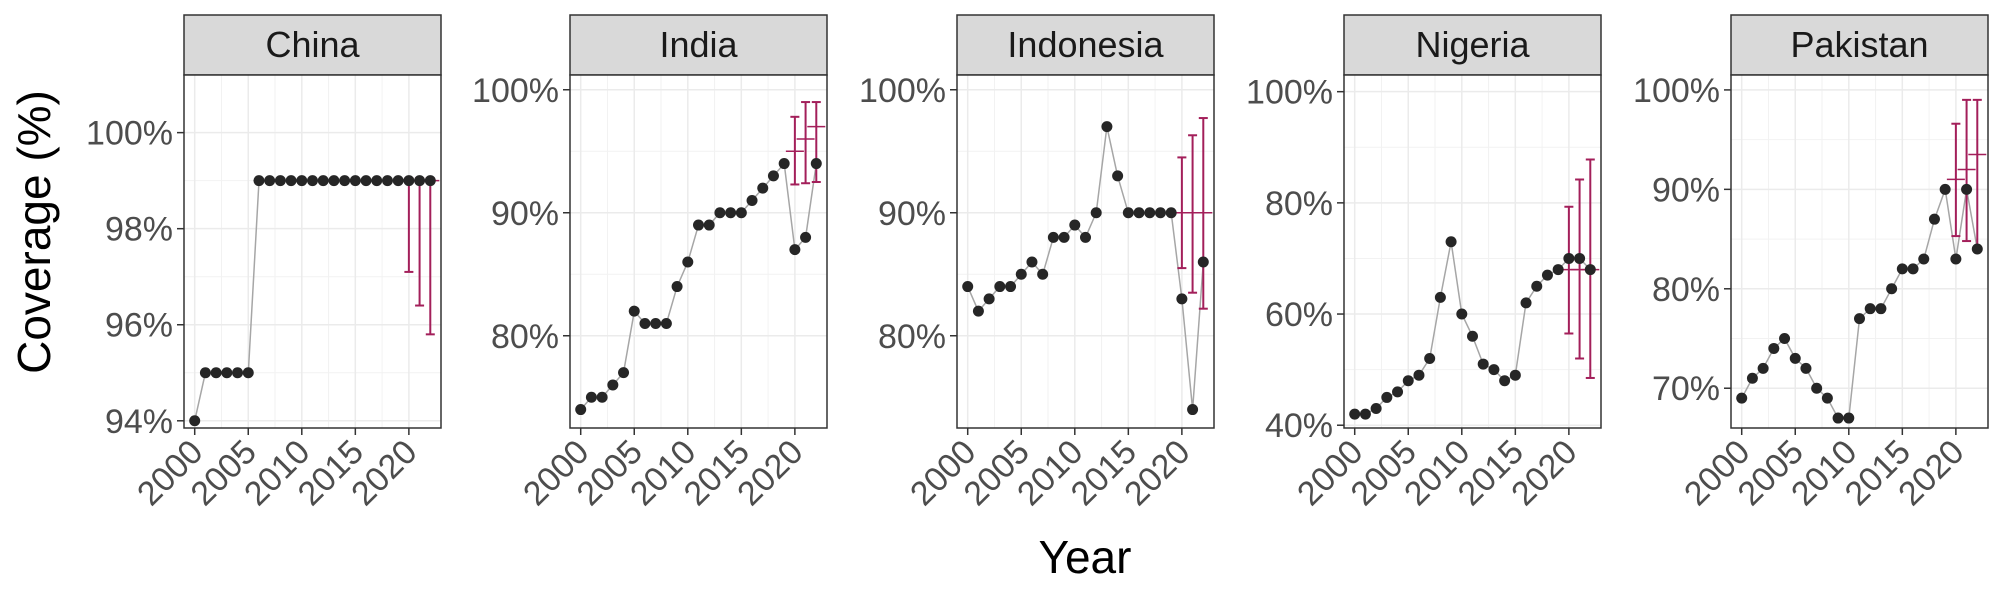 The image size is (2000, 600). What do you see at coordinates (1472, 44) in the screenshot?
I see `strip-label-nigeria: Nigeria` at bounding box center [1472, 44].